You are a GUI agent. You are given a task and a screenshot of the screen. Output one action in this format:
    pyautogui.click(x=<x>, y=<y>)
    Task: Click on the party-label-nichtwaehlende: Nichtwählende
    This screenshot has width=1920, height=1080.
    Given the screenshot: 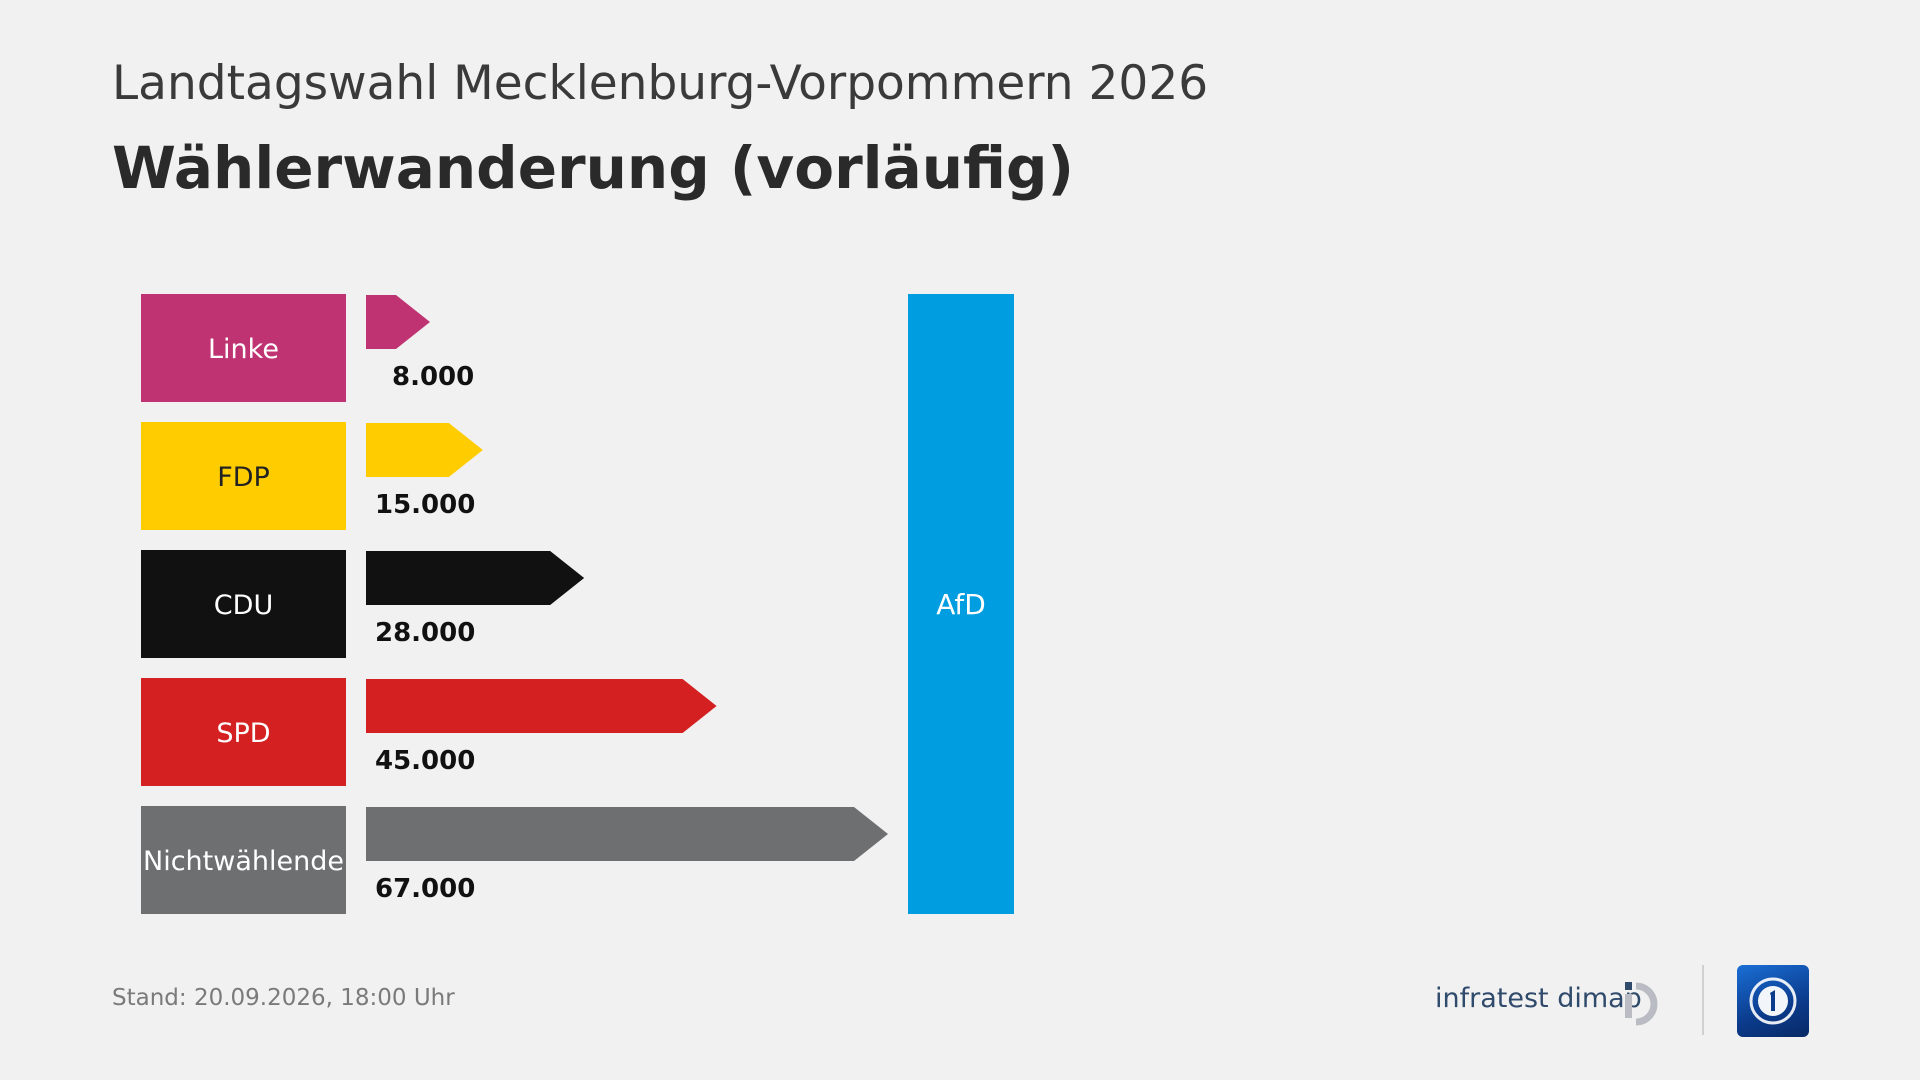 What is the action you would take?
    pyautogui.click(x=243, y=861)
    